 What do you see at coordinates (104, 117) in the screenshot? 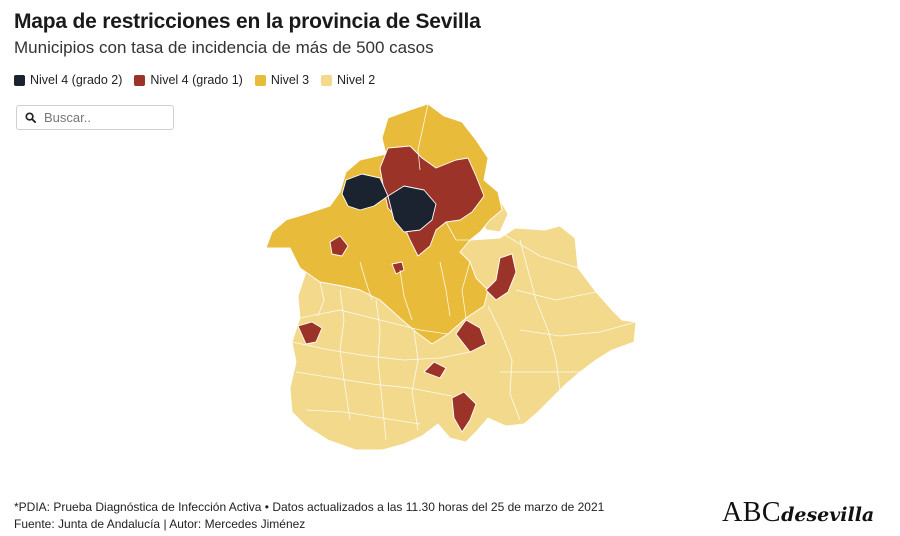
I see `search-input` at bounding box center [104, 117].